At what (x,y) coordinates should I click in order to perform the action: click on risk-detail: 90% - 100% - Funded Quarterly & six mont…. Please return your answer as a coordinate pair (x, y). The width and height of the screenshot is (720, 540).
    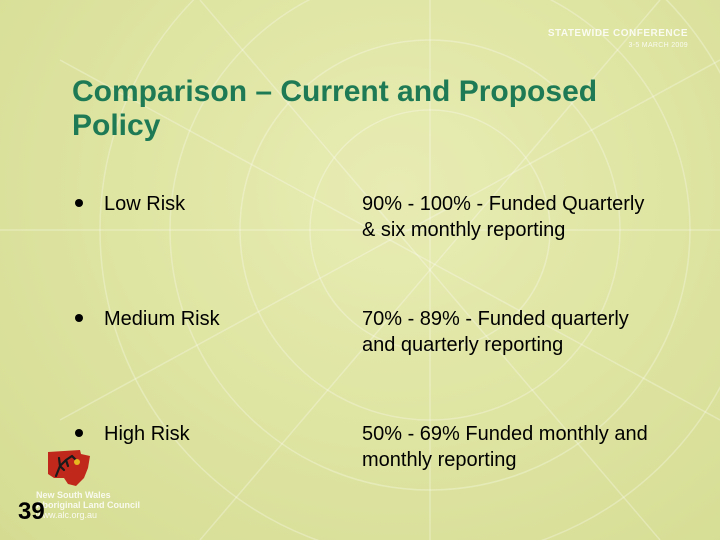
    Looking at the image, I should click on (503, 217).